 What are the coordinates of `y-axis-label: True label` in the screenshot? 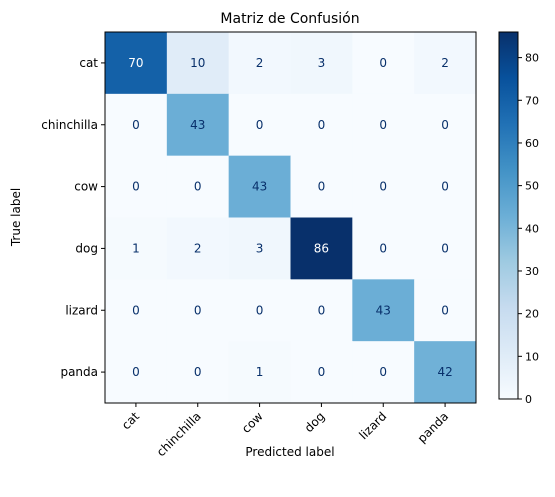 It's located at (16, 217).